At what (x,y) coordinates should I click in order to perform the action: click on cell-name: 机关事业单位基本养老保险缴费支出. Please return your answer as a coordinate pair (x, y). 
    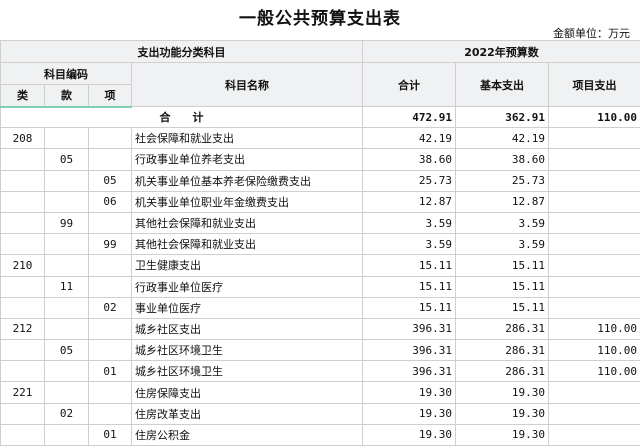
    Looking at the image, I should click on (247, 180).